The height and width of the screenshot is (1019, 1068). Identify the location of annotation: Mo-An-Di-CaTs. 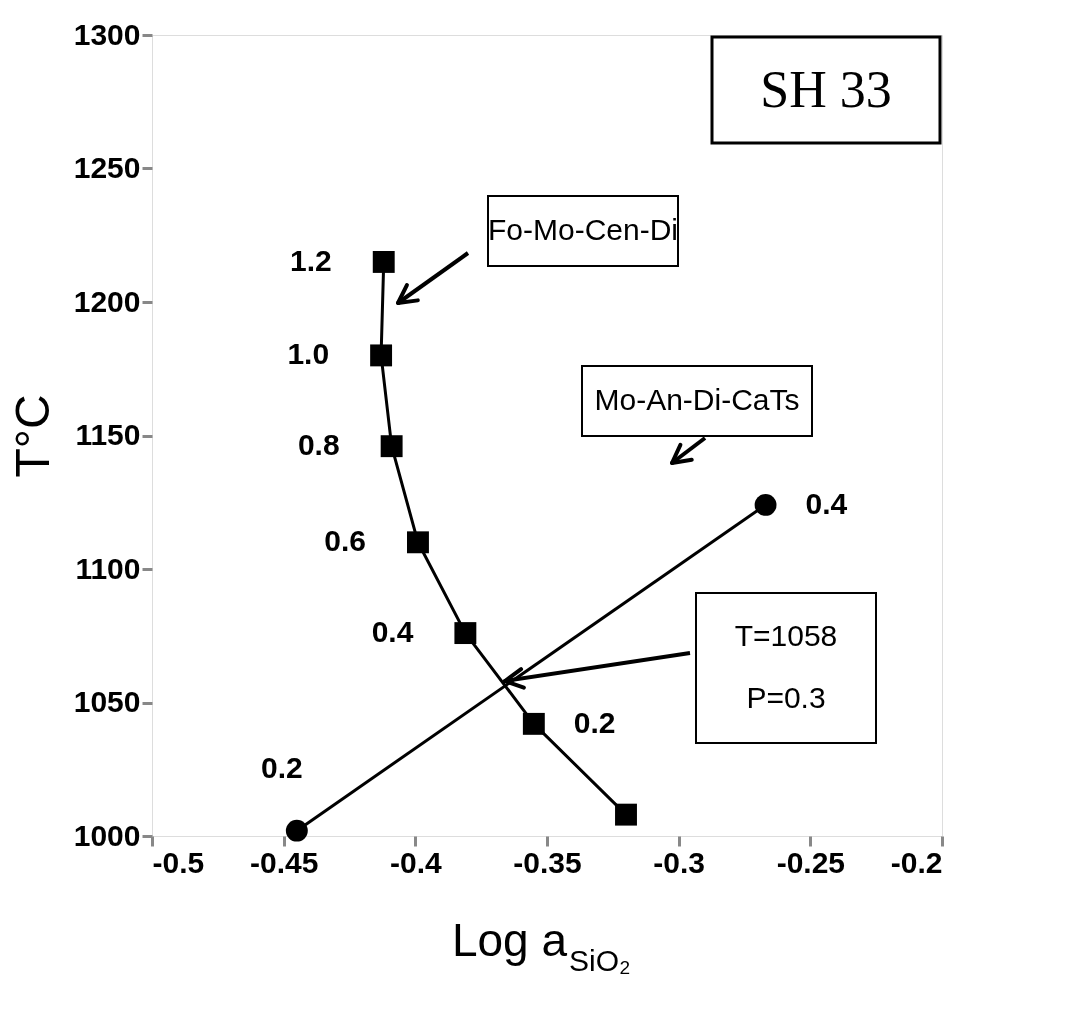
(697, 399).